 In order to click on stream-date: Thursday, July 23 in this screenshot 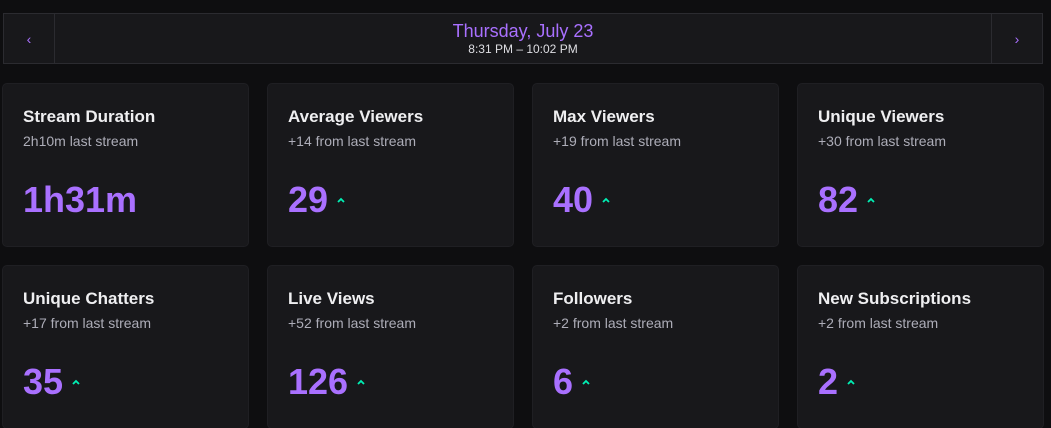, I will do `click(523, 30)`.